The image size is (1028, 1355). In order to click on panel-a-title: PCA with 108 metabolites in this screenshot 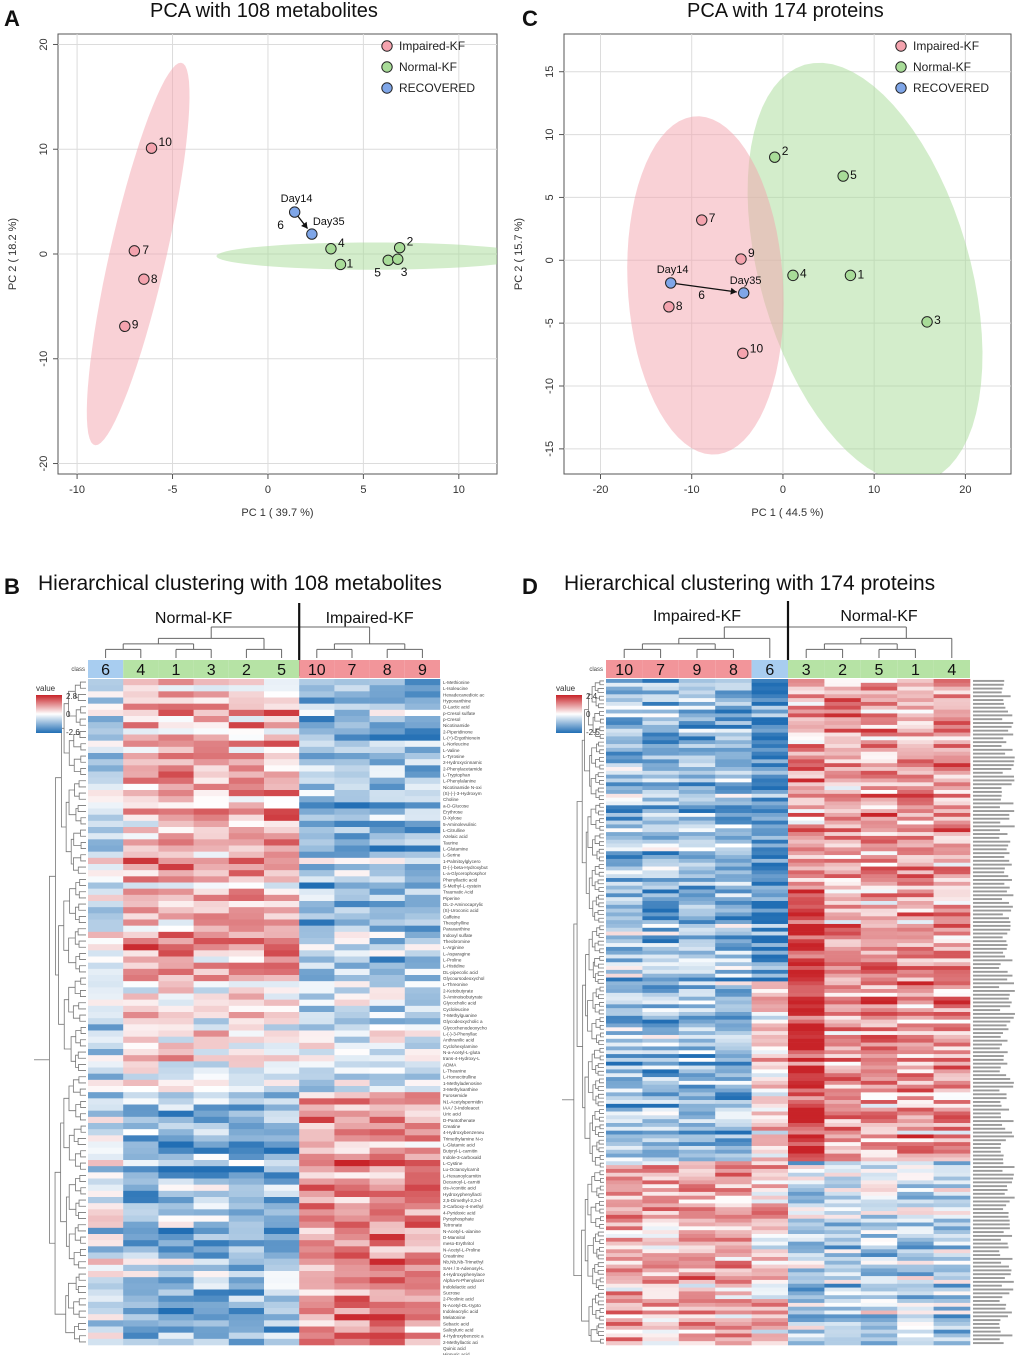, I will do `click(264, 11)`.